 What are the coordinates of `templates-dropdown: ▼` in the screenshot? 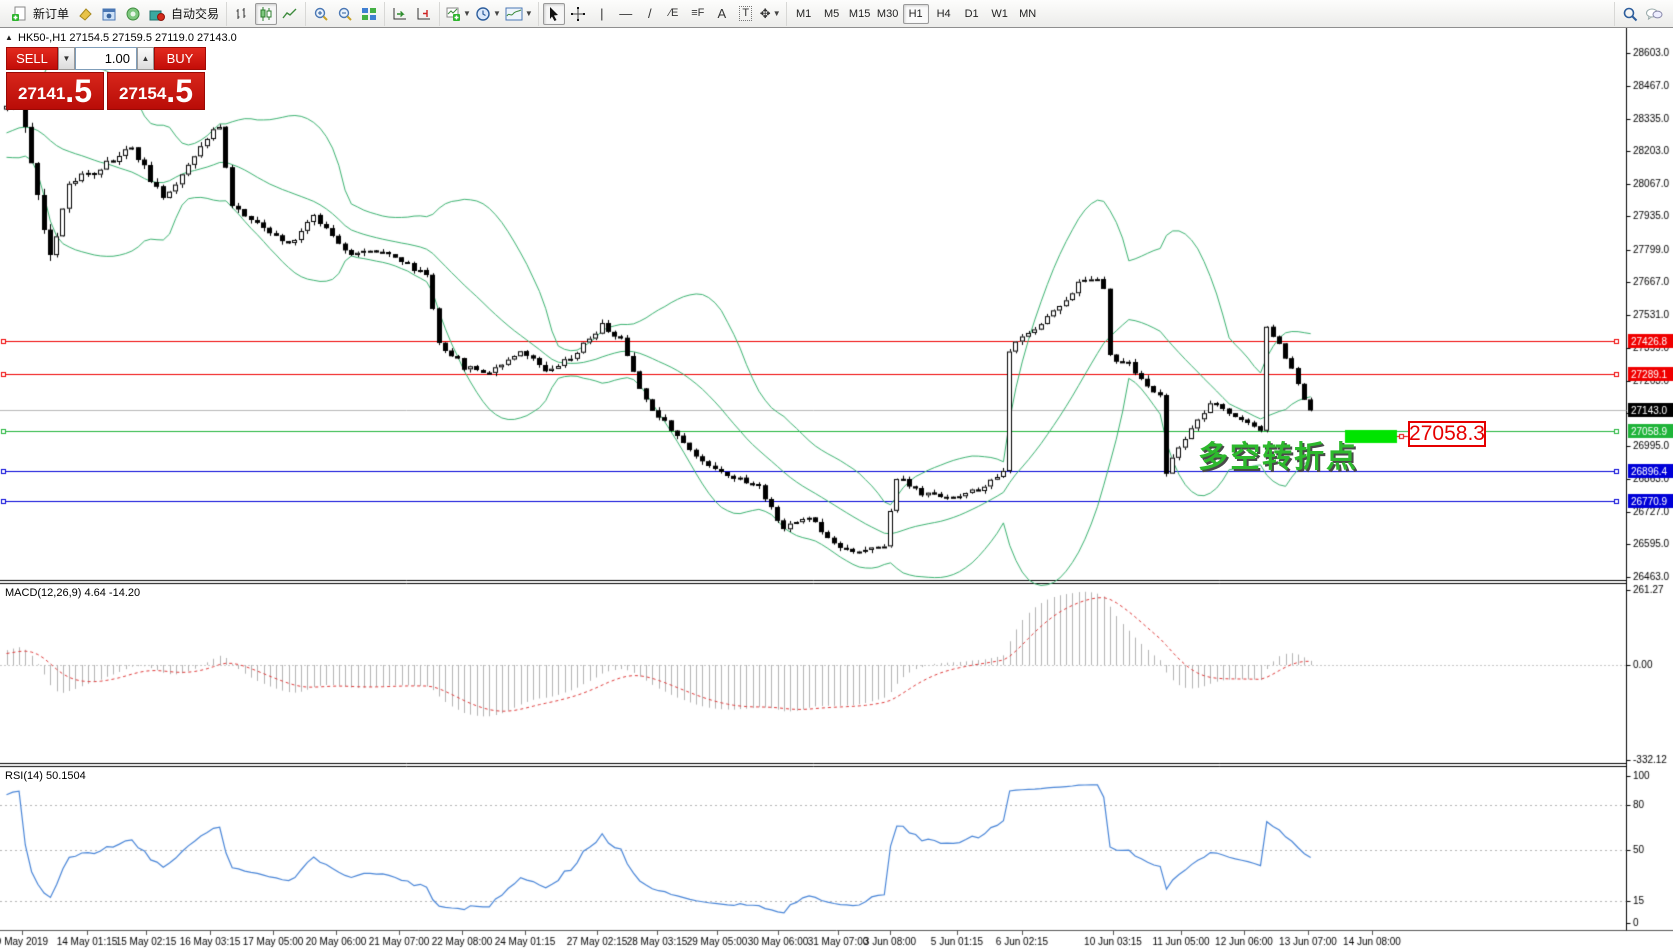 It's located at (519, 14).